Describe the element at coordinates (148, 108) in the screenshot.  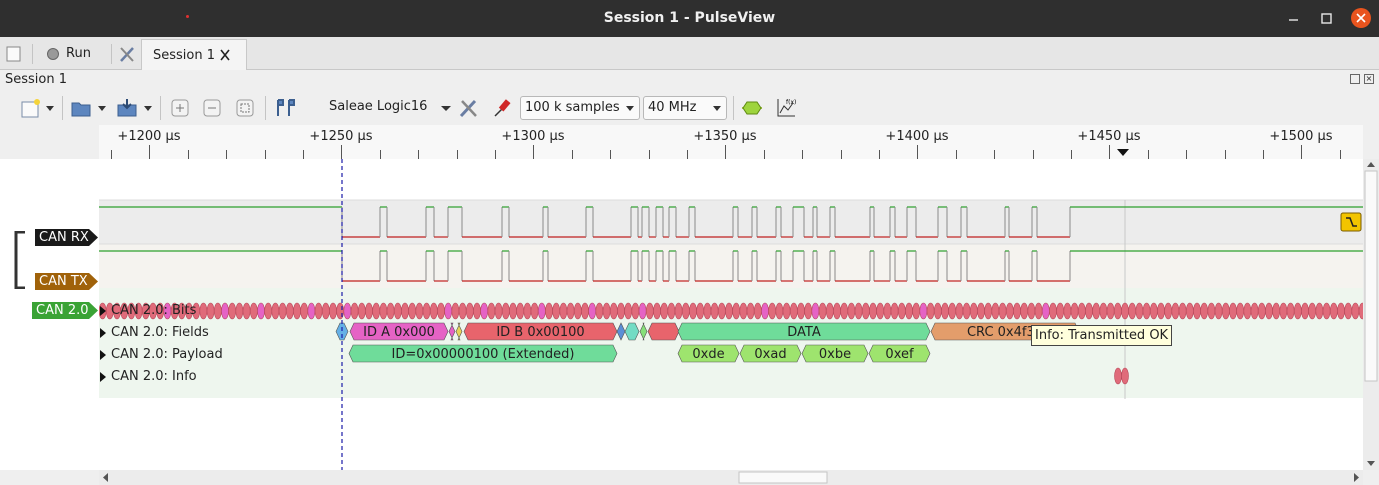
I see `save-dropdown-icon` at that location.